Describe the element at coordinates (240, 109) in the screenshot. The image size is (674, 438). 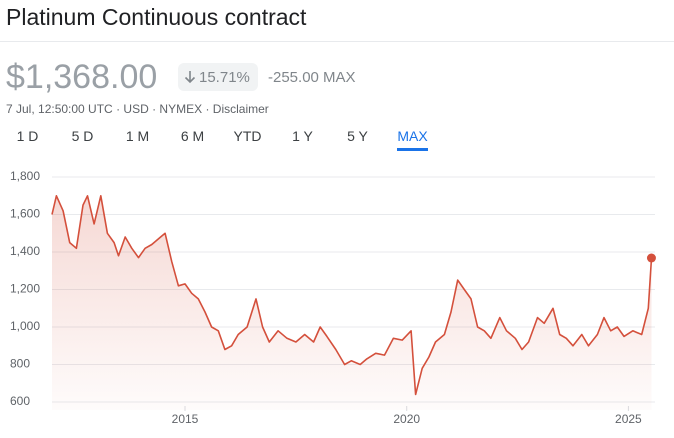
I see `meta-item: Disclaimer` at that location.